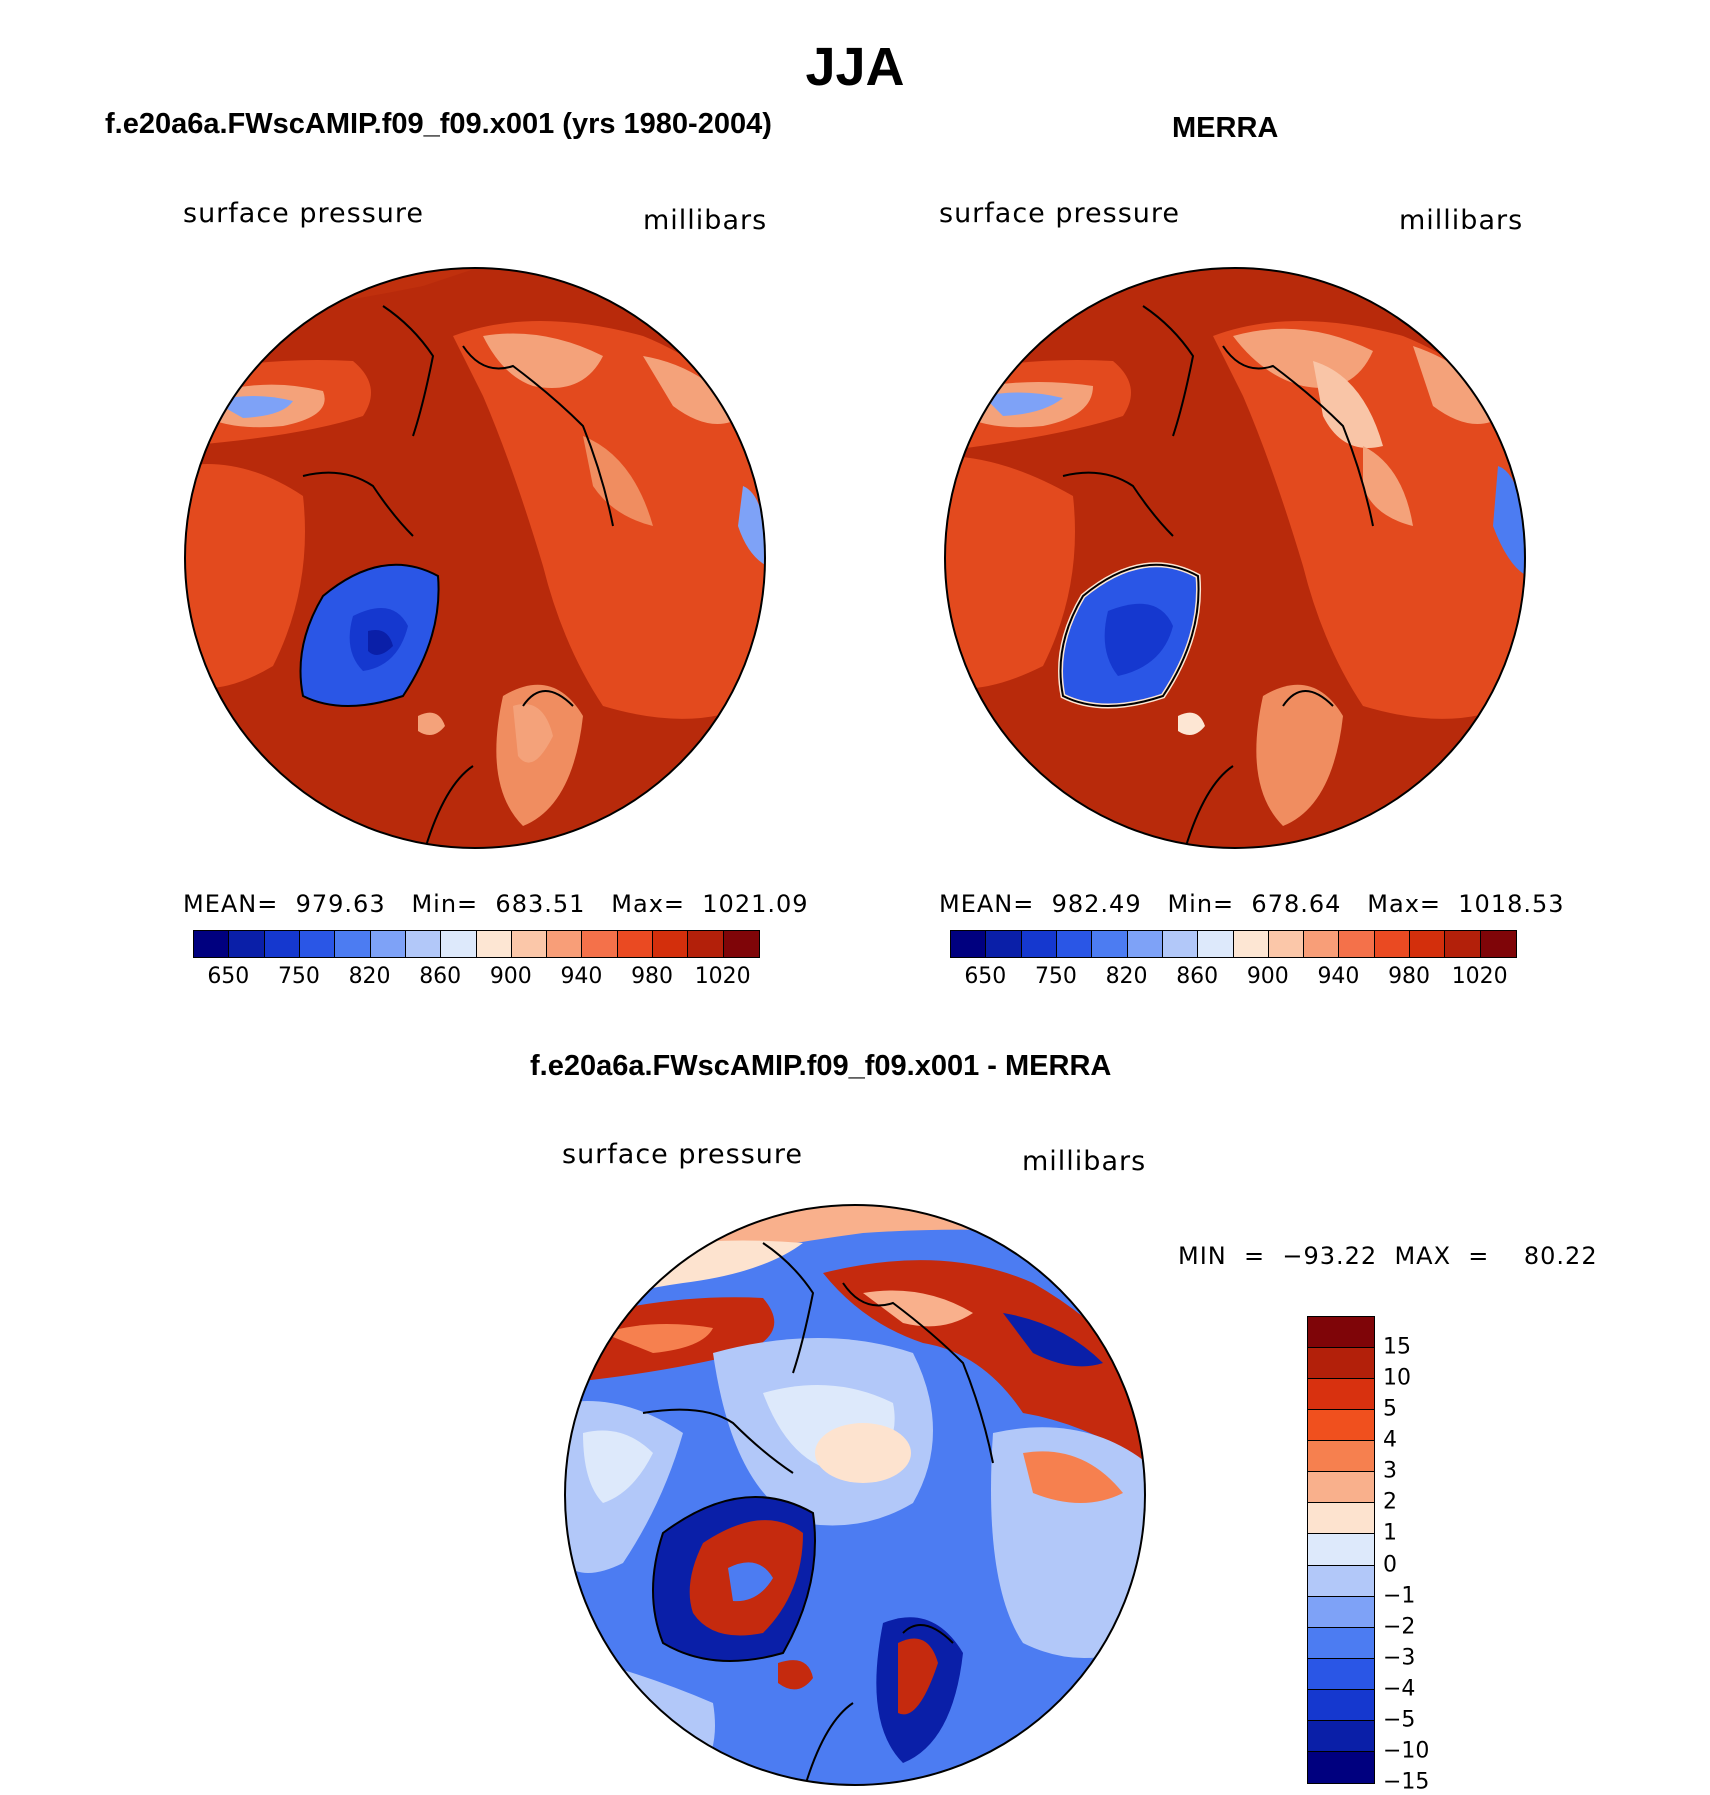  What do you see at coordinates (1390, 1471) in the screenshot?
I see `panel-3-colorbar-tick-label: 3` at bounding box center [1390, 1471].